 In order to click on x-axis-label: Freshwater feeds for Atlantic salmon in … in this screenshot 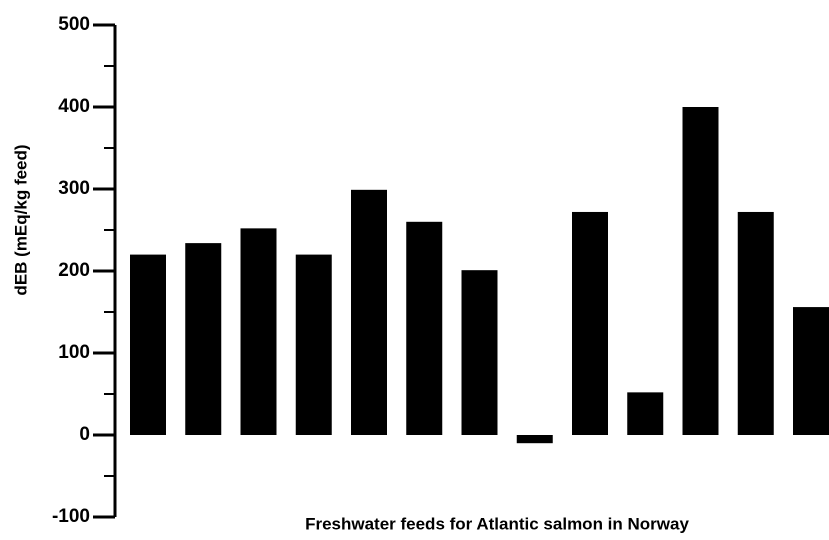, I will do `click(497, 523)`.